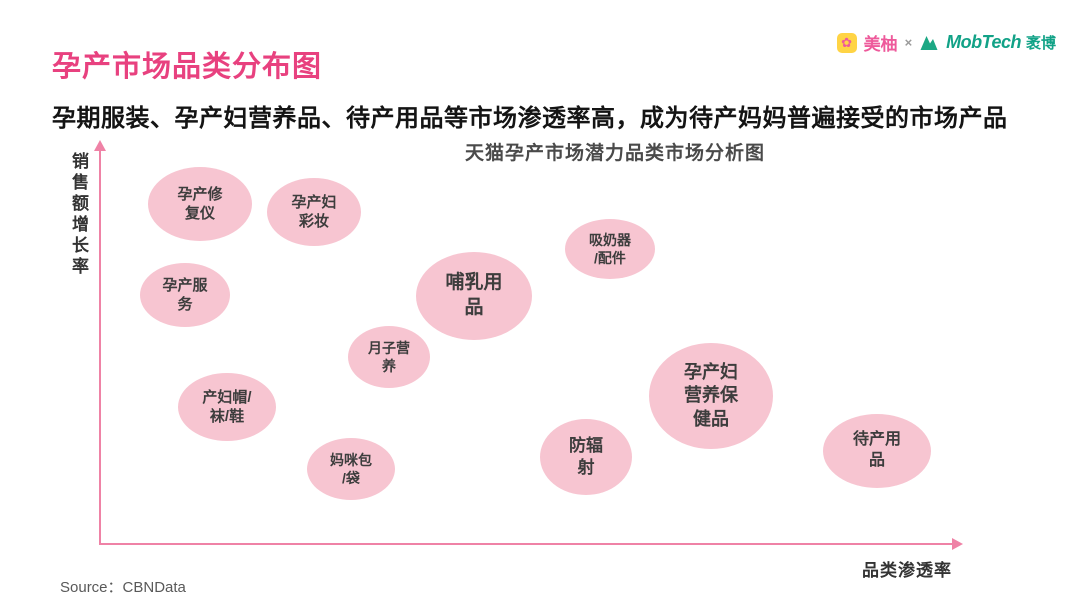  Describe the element at coordinates (711, 396) in the screenshot. I see `bubble-maternity-nutrition-supplements: 孕产妇 营养保 健品` at that location.